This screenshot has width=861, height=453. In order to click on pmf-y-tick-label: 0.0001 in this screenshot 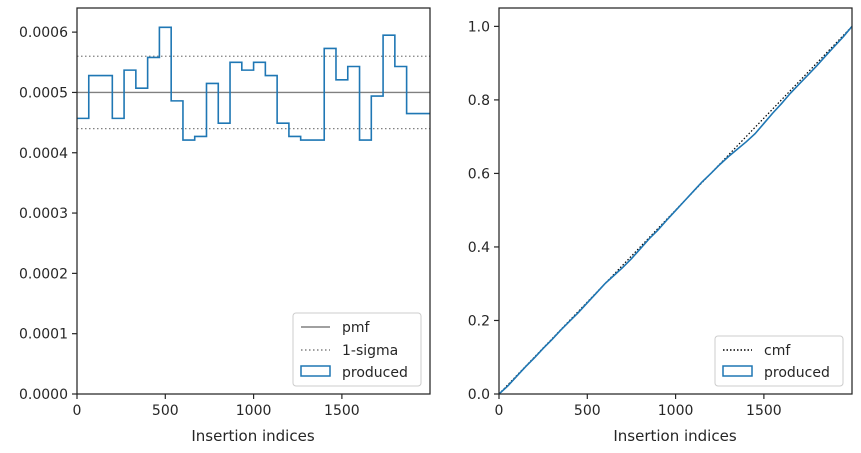, I will do `click(43, 335)`.